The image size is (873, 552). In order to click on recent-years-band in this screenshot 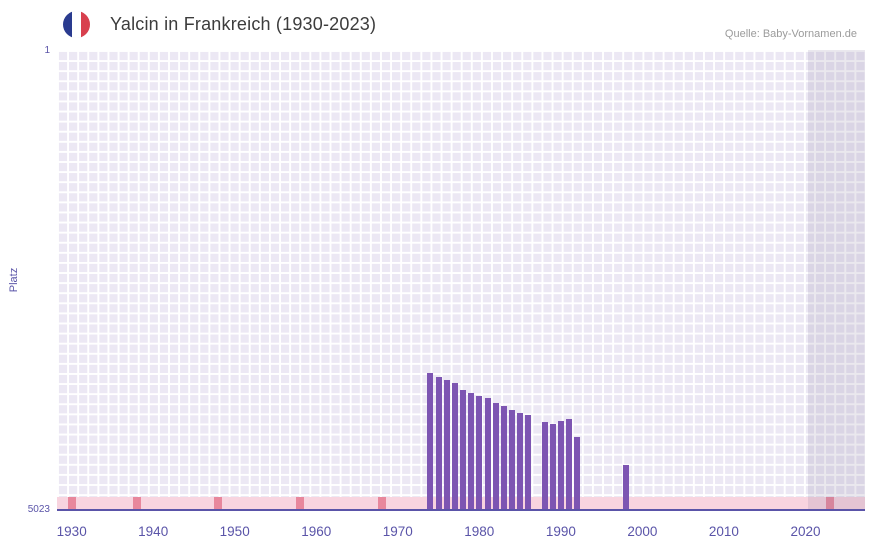, I will do `click(836, 280)`.